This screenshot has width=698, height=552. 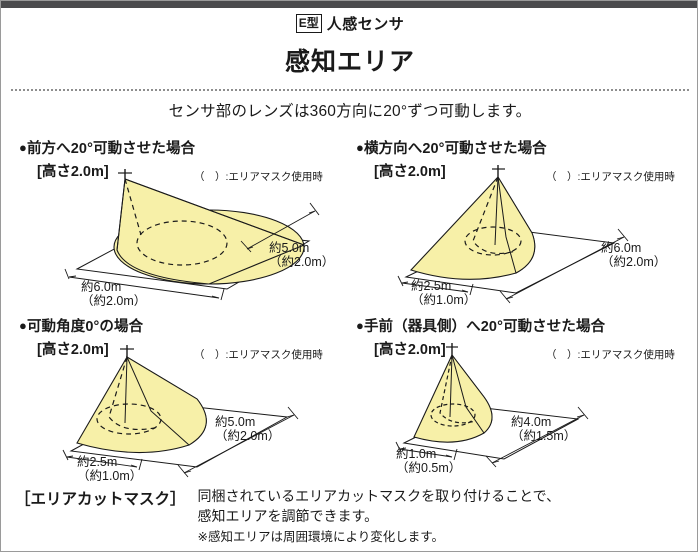 I want to click on dim-side-masked: （約1.5m）, so click(x=544, y=436).